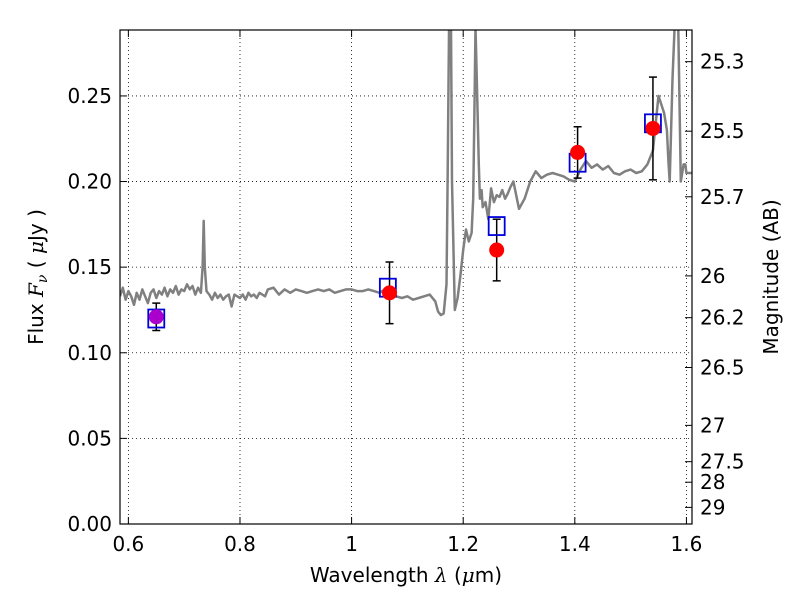  Describe the element at coordinates (722, 367) in the screenshot. I see `y2-tick-label: 26.5` at that location.